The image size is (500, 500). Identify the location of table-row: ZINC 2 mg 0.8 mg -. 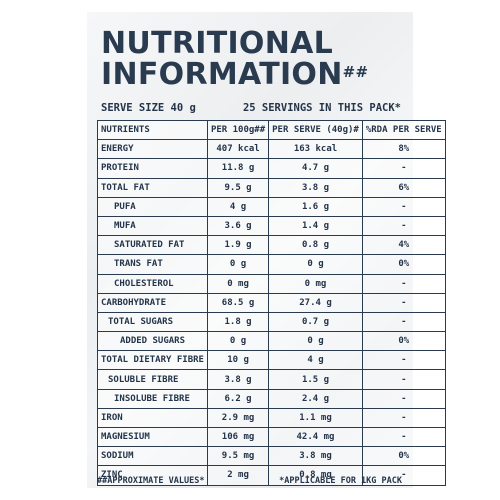
(271, 475).